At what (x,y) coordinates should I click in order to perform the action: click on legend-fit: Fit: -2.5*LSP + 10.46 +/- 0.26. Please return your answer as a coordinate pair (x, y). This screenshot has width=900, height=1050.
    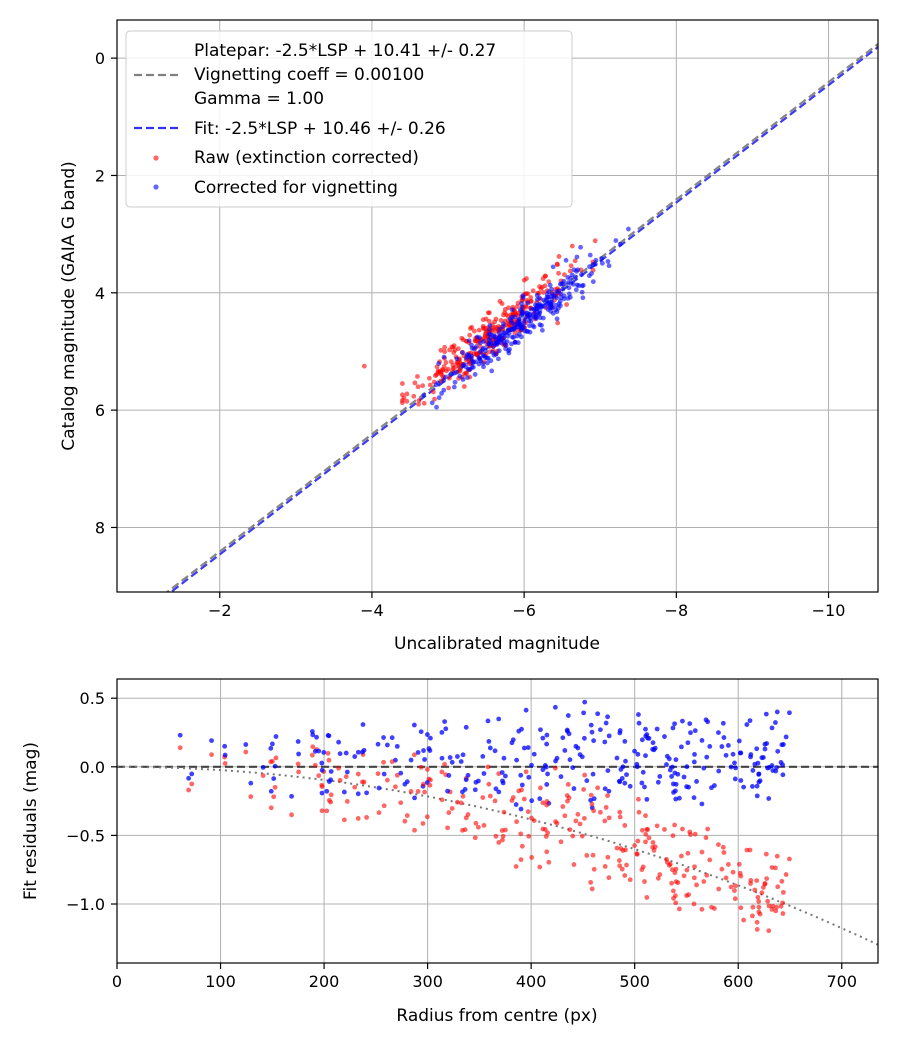
    Looking at the image, I should click on (320, 129).